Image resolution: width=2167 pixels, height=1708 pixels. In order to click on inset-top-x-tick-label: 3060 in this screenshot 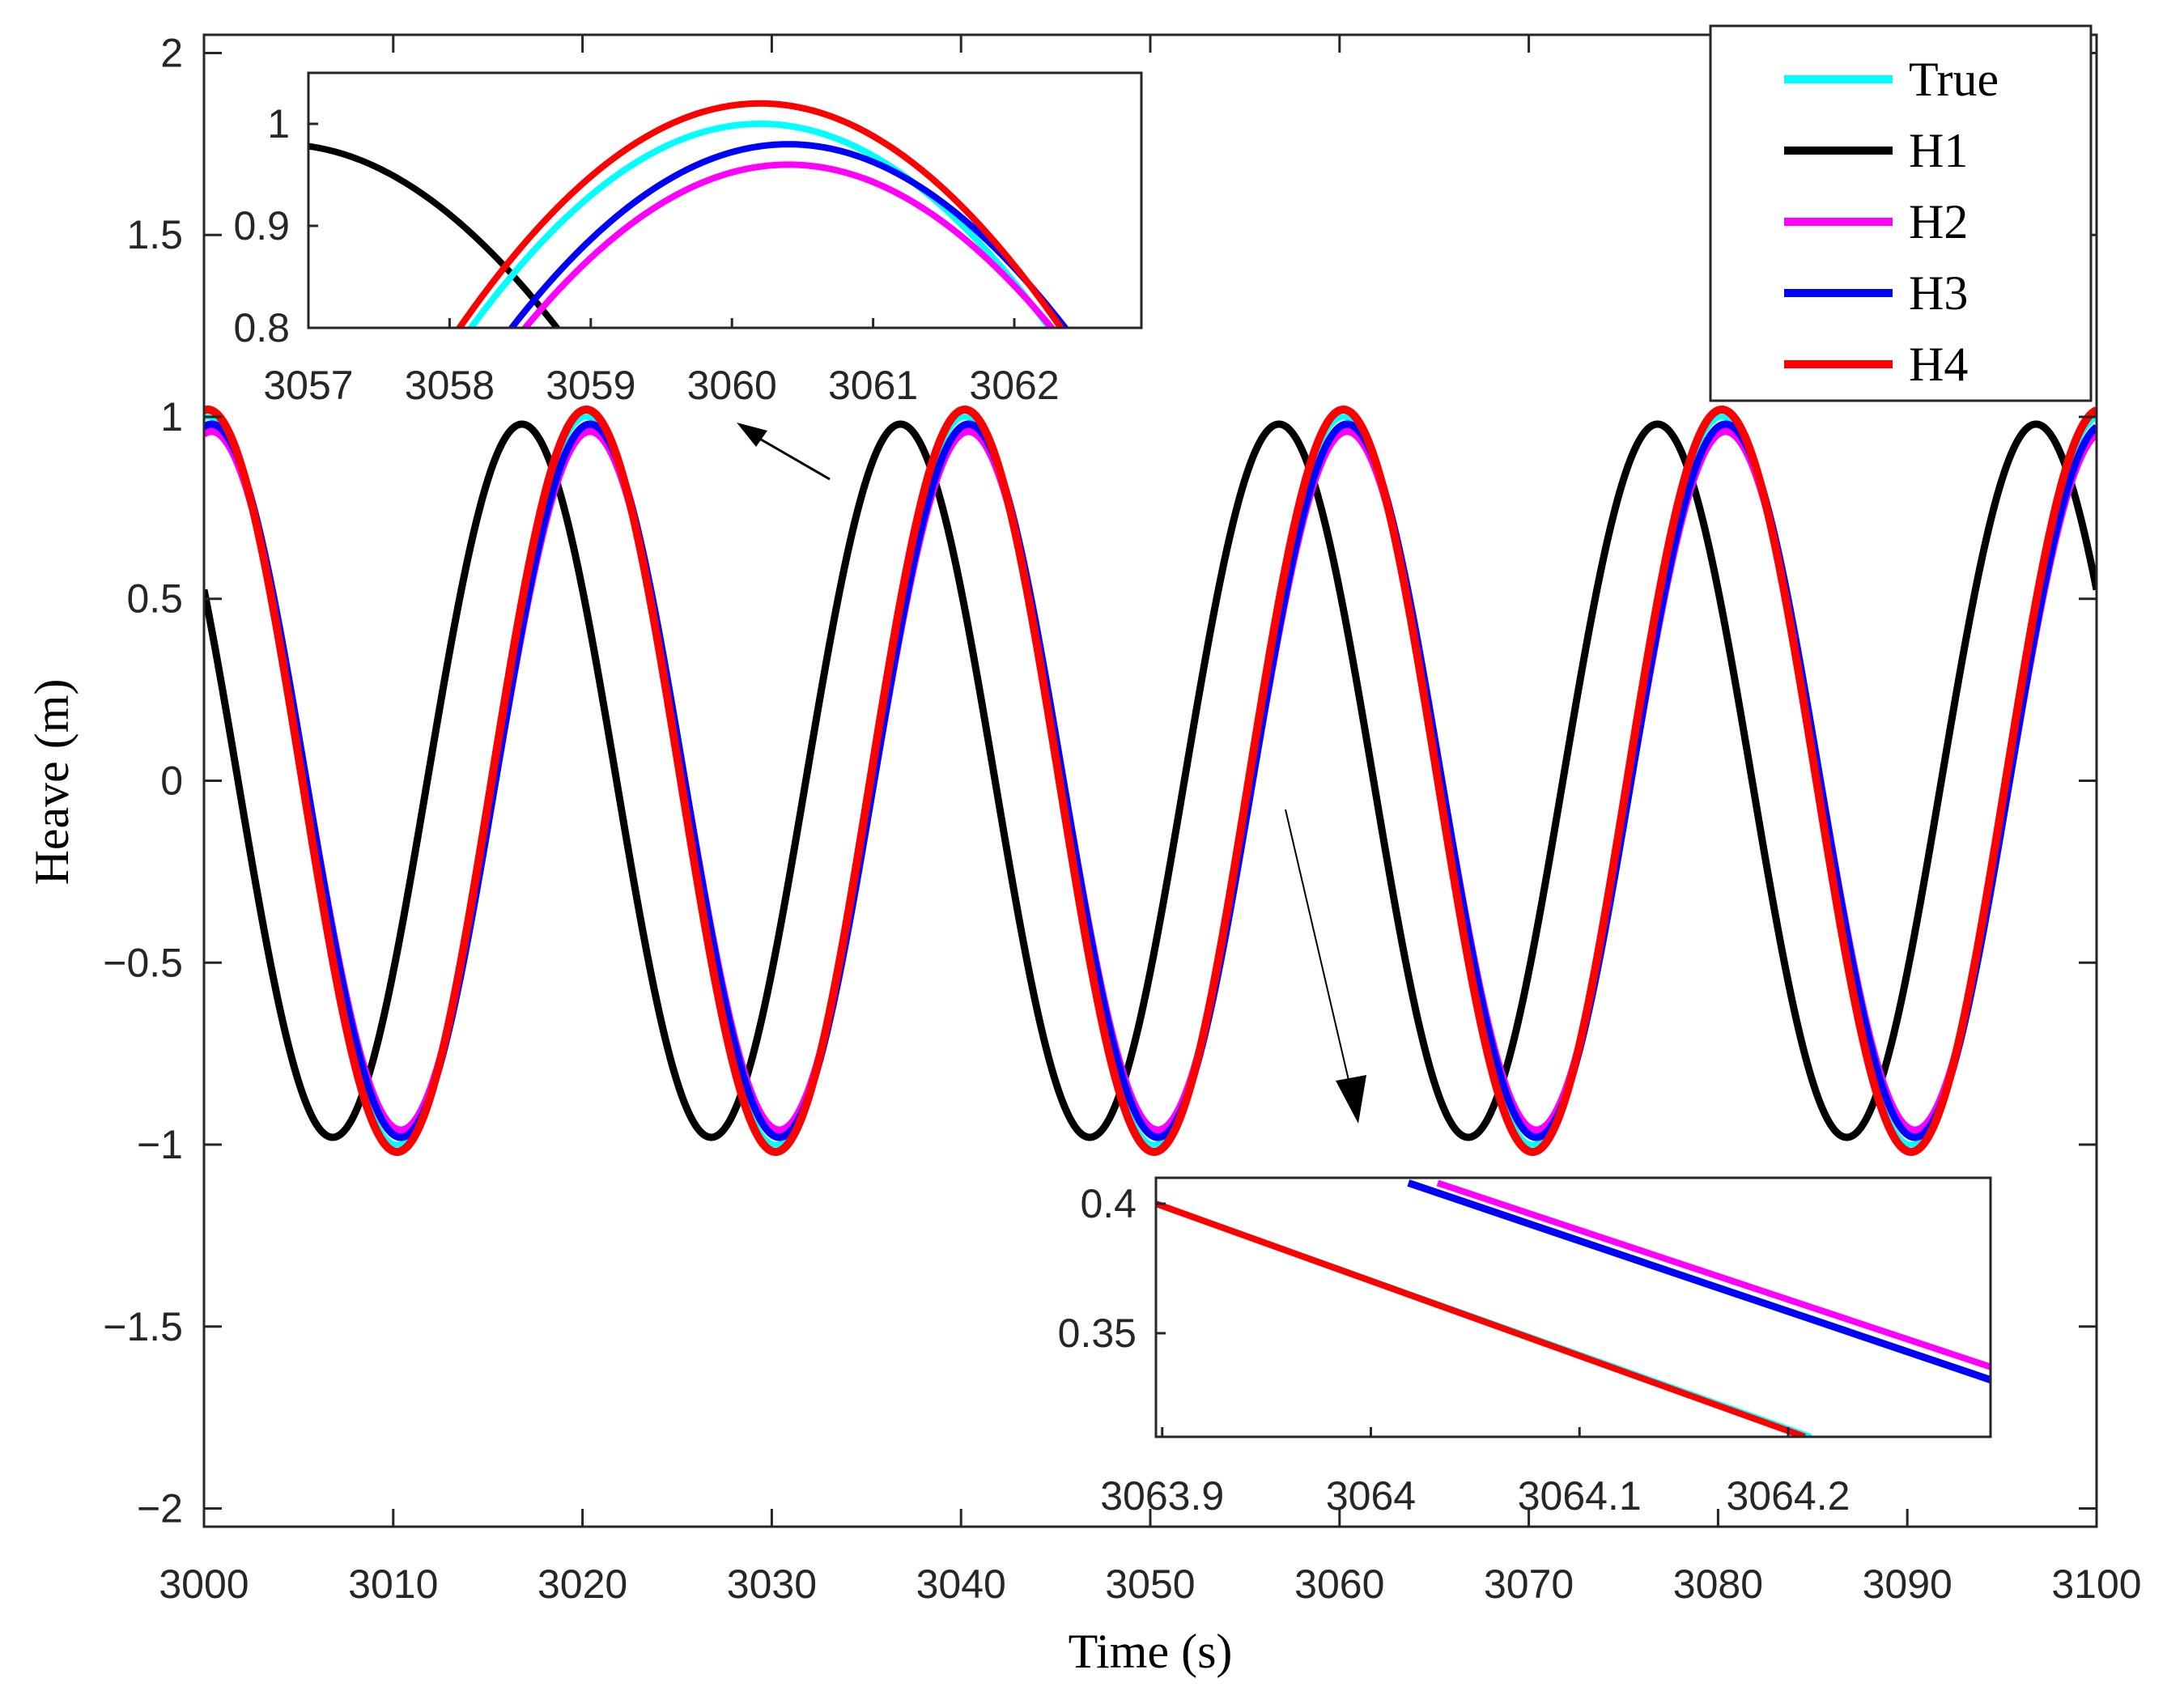, I will do `click(732, 385)`.